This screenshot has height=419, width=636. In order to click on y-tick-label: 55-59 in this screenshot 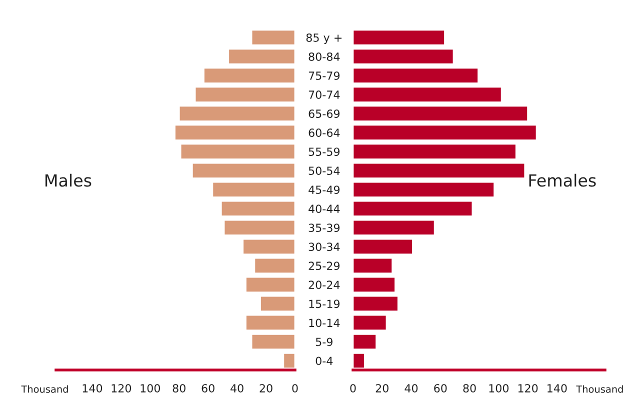, I will do `click(324, 152)`.